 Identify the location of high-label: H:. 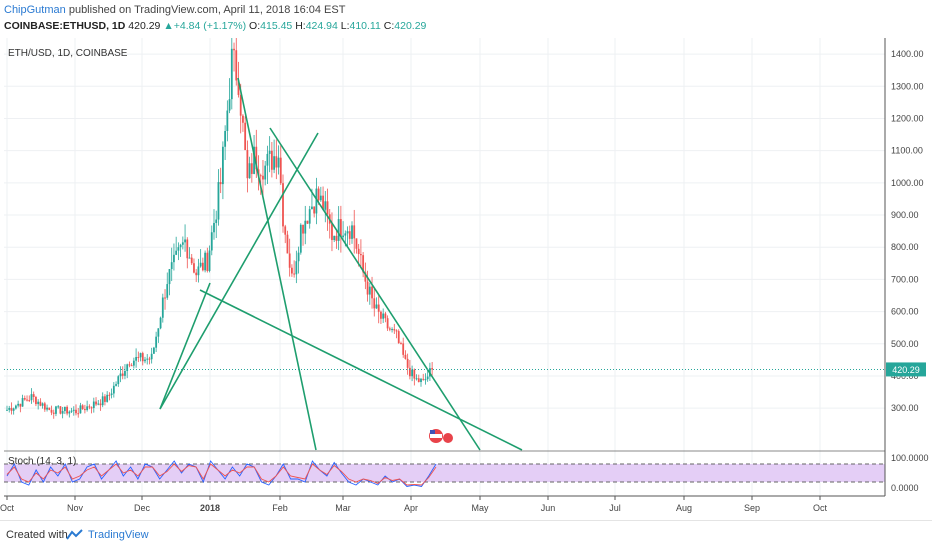
(300, 26).